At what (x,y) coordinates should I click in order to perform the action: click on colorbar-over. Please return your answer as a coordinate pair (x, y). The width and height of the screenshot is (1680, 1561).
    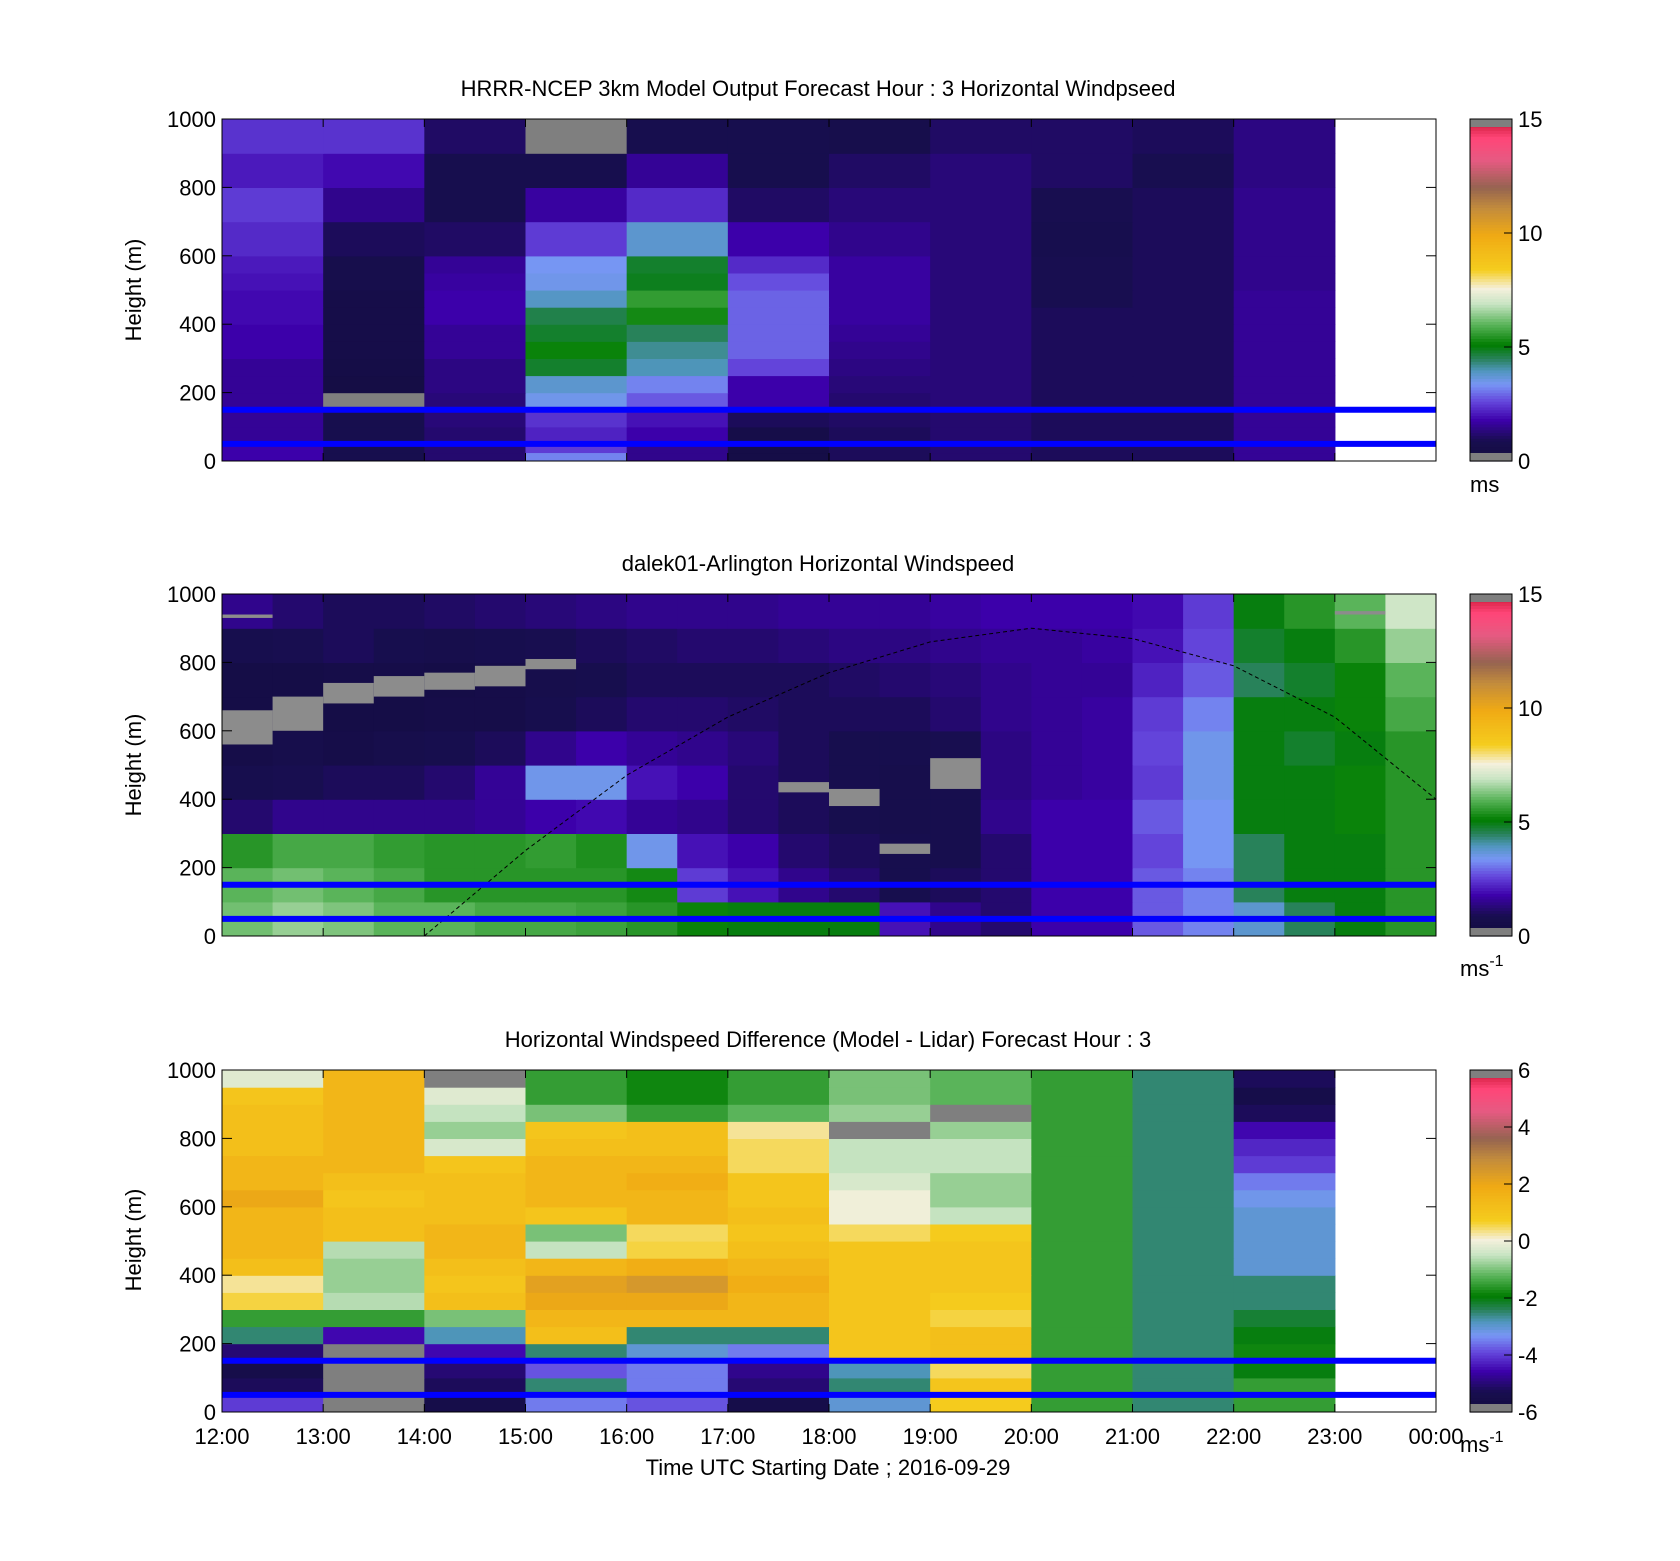
    Looking at the image, I should click on (1491, 123).